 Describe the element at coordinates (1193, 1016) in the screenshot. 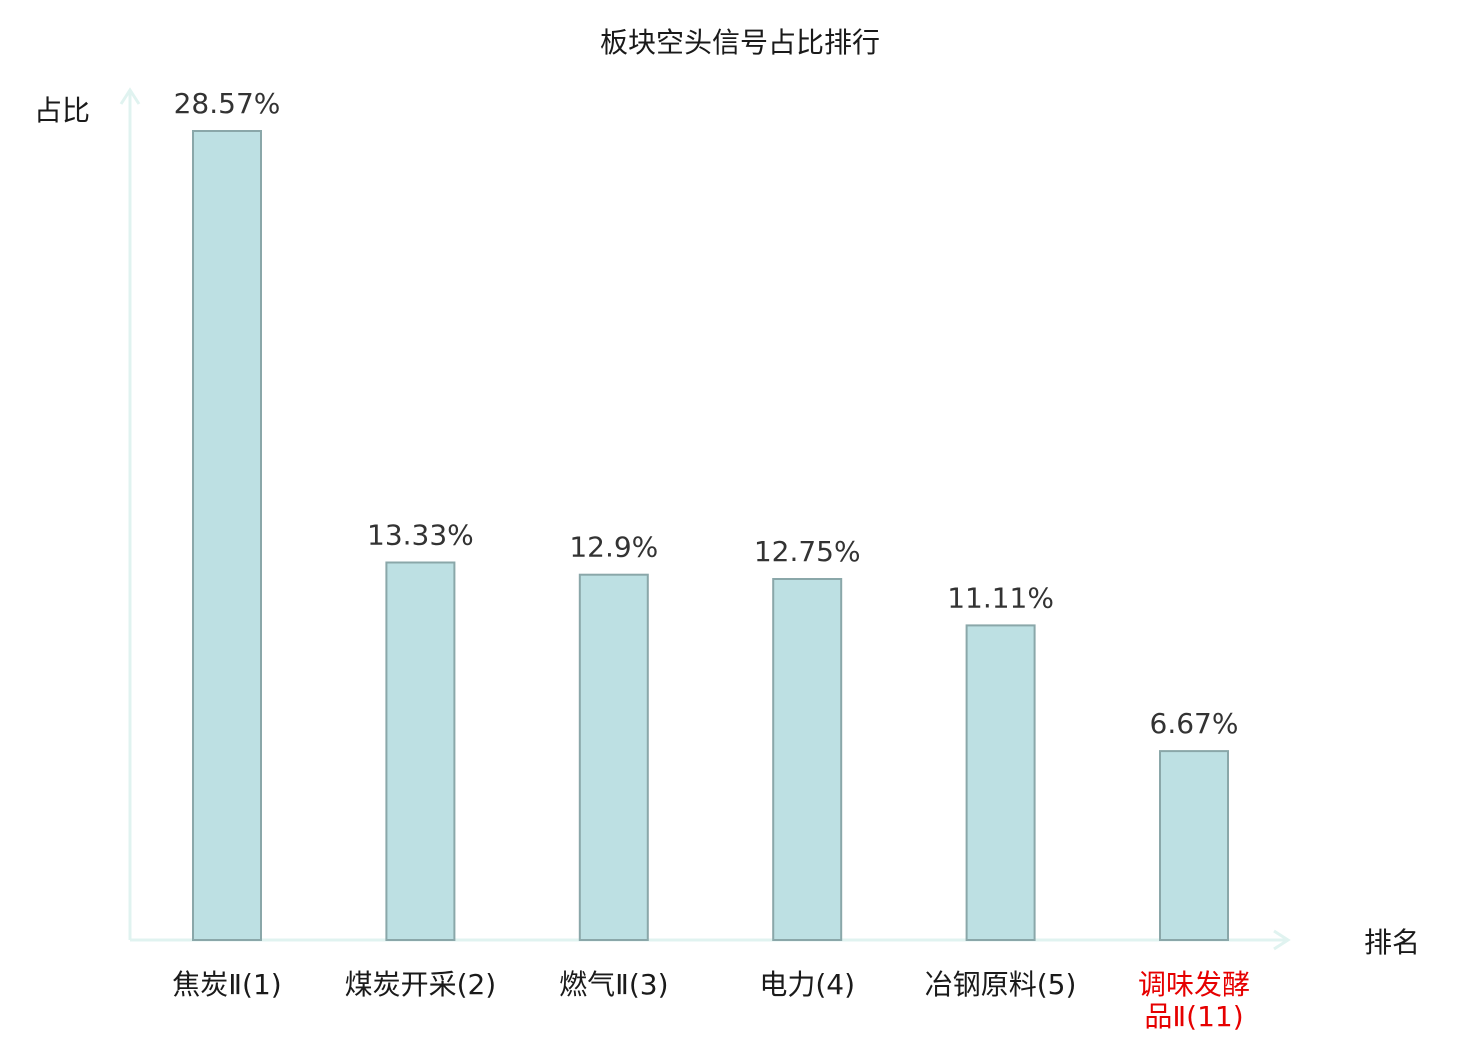

I see `category-label-line: 品Ⅱ(11)` at that location.